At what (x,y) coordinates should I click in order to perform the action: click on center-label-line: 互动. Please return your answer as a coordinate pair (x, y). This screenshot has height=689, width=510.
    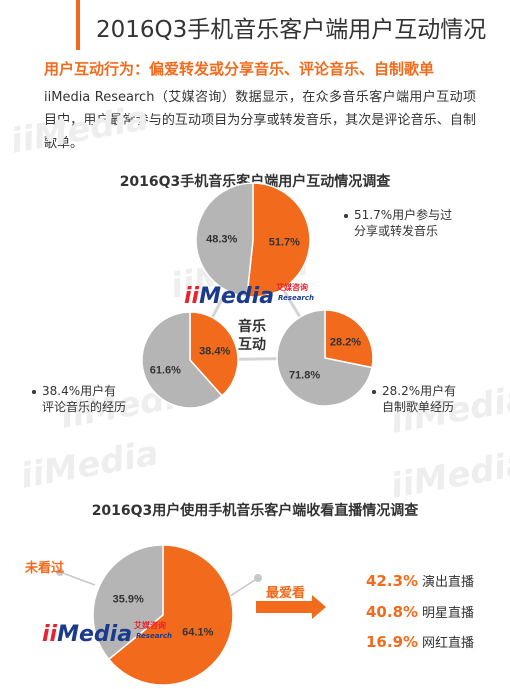
    Looking at the image, I should click on (252, 345).